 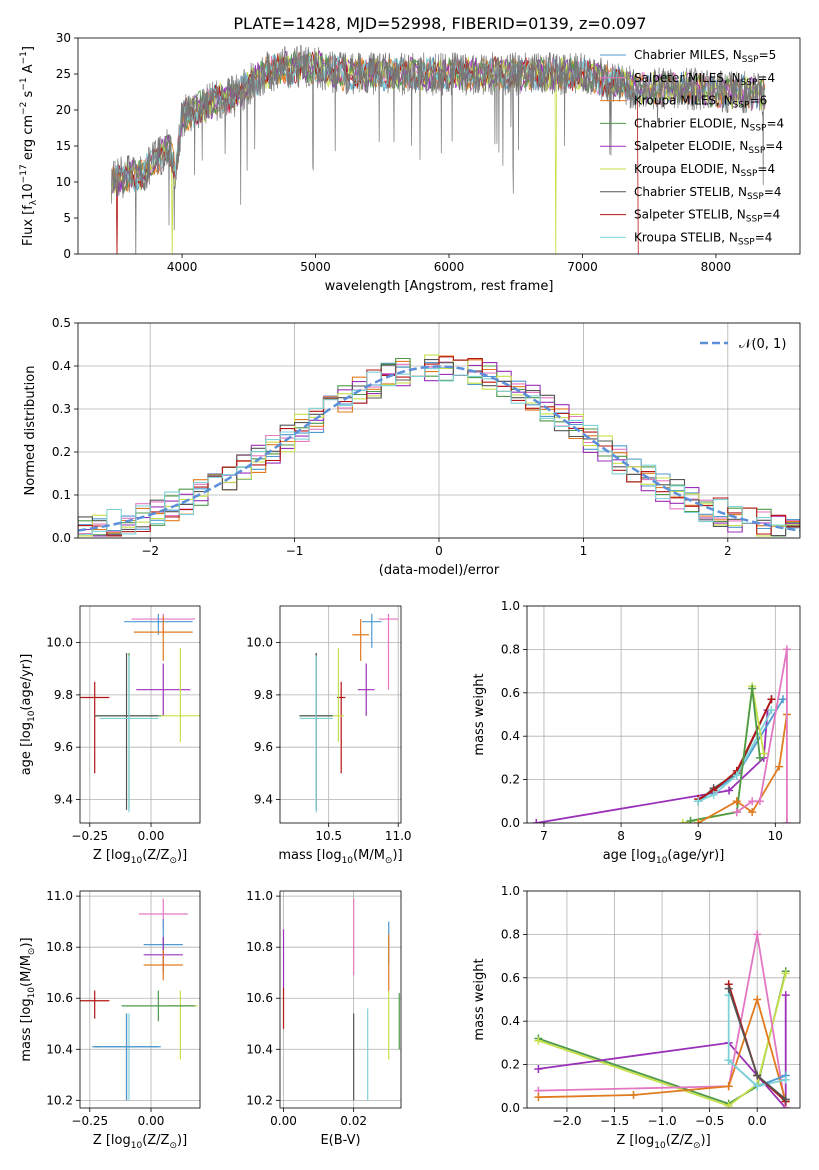 I want to click on x-tick-label: −0.25, so click(x=89, y=1121).